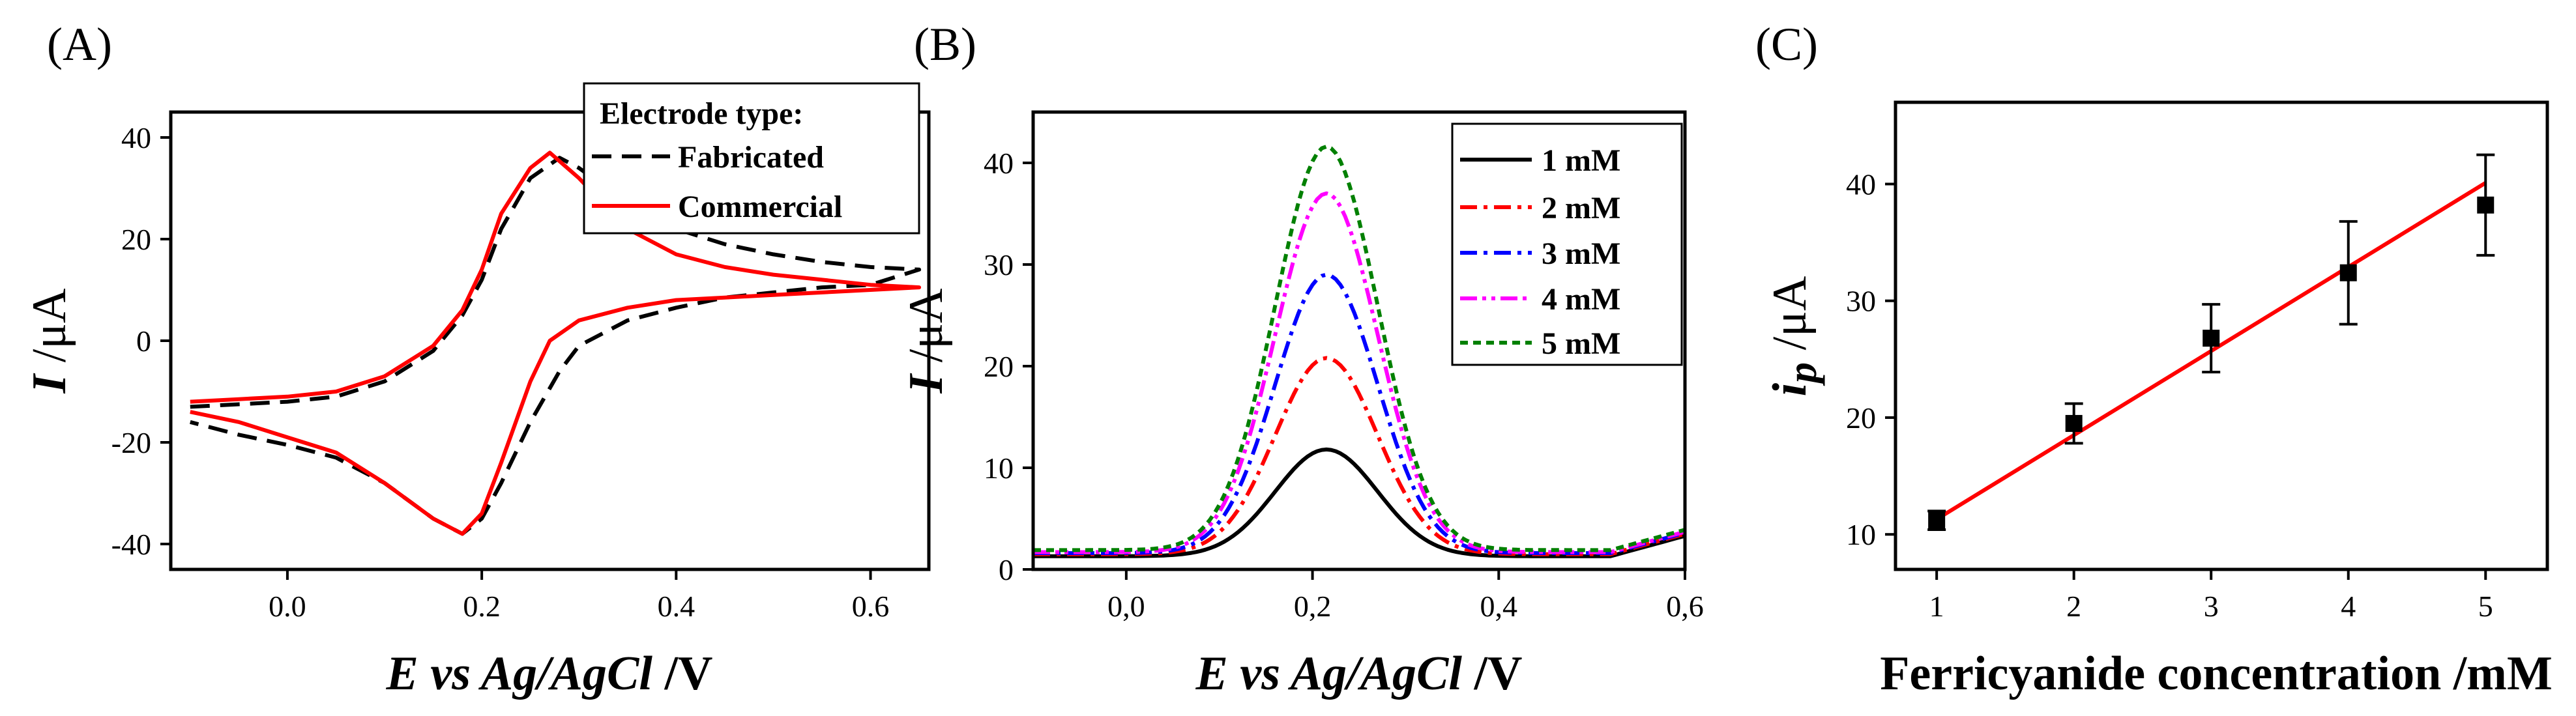 The width and height of the screenshot is (2576, 716). I want to click on panel-b-y-ticks: 0 10 20 30 40, so click(1008, 367).